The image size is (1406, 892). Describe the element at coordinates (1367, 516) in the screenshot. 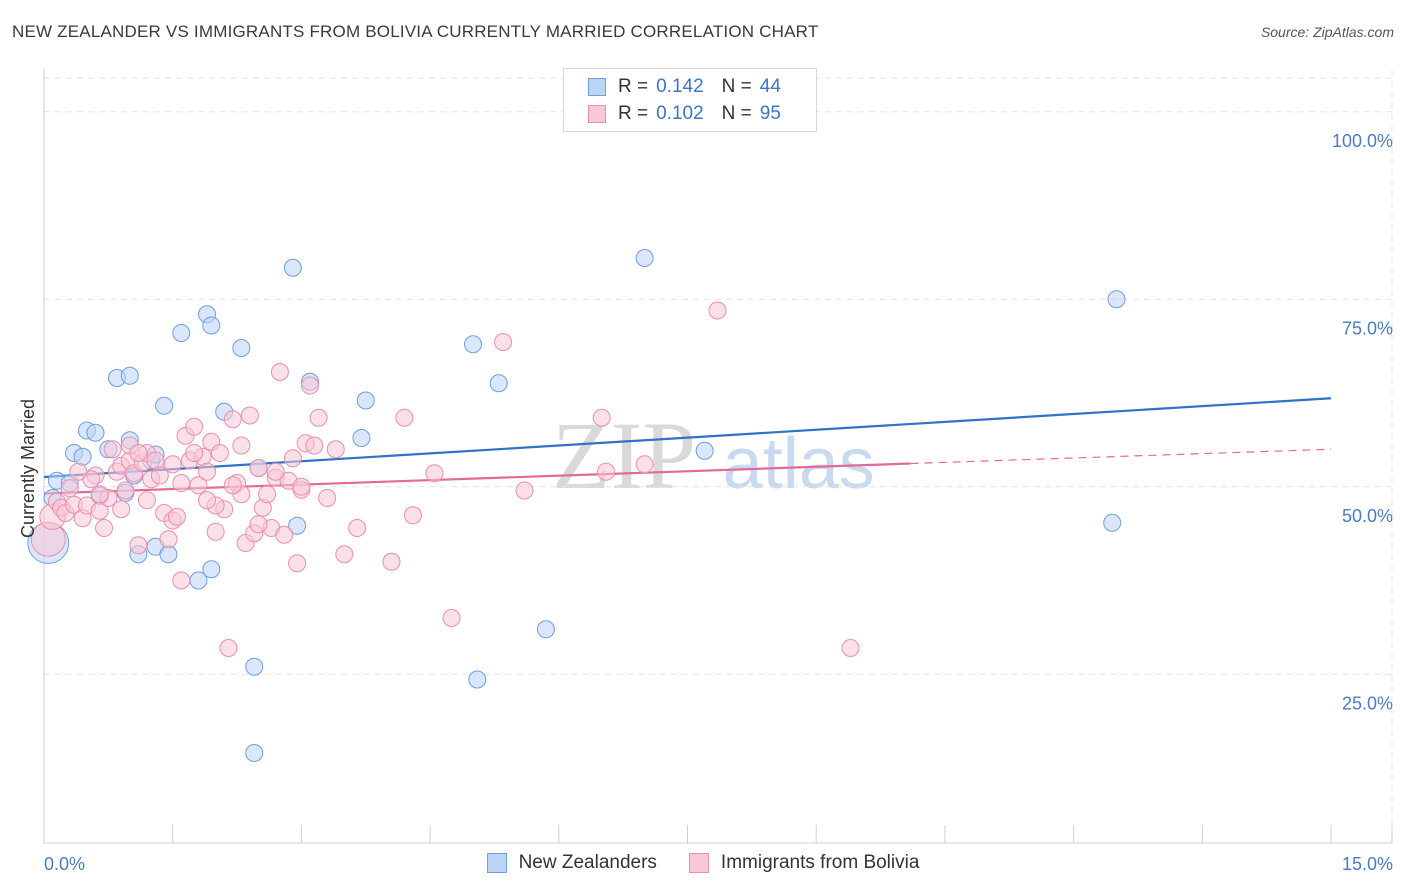

I see `y-tick-label: 50.0%` at that location.